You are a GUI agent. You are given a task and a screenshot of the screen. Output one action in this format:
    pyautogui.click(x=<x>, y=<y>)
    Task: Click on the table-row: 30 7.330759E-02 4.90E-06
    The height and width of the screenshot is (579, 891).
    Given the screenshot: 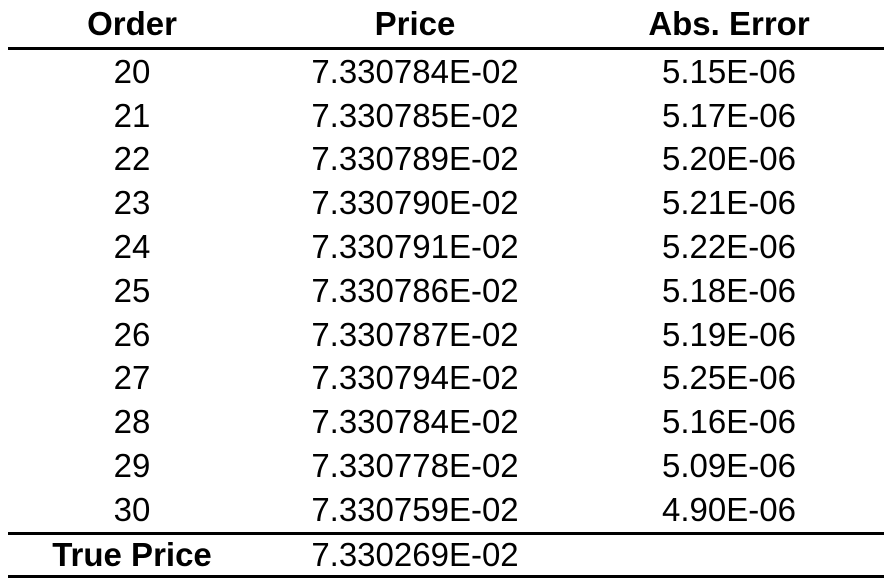 What is the action you would take?
    pyautogui.click(x=446, y=510)
    